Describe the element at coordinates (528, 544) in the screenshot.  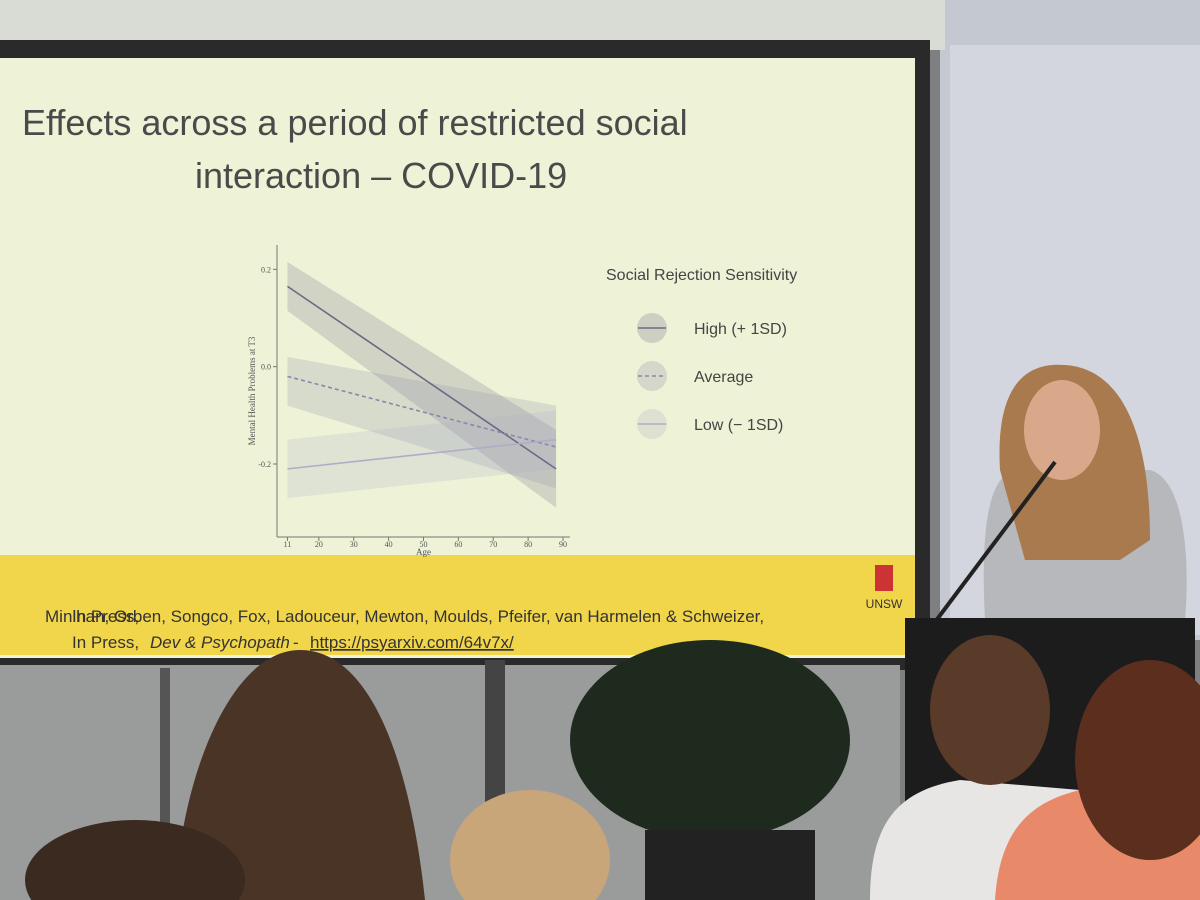
I see `x-tick-label: 80` at that location.